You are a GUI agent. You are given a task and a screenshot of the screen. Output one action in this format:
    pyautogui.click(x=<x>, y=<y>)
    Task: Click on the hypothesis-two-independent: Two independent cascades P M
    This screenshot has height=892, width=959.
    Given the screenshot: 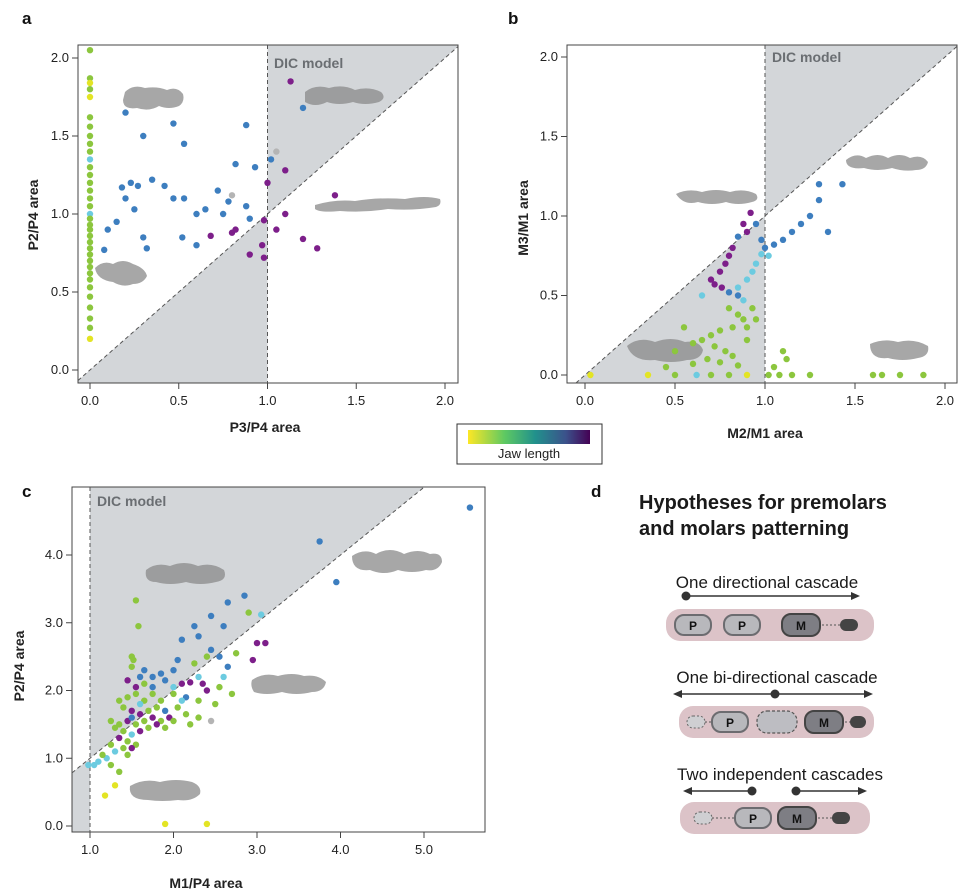 What is the action you would take?
    pyautogui.click(x=780, y=799)
    